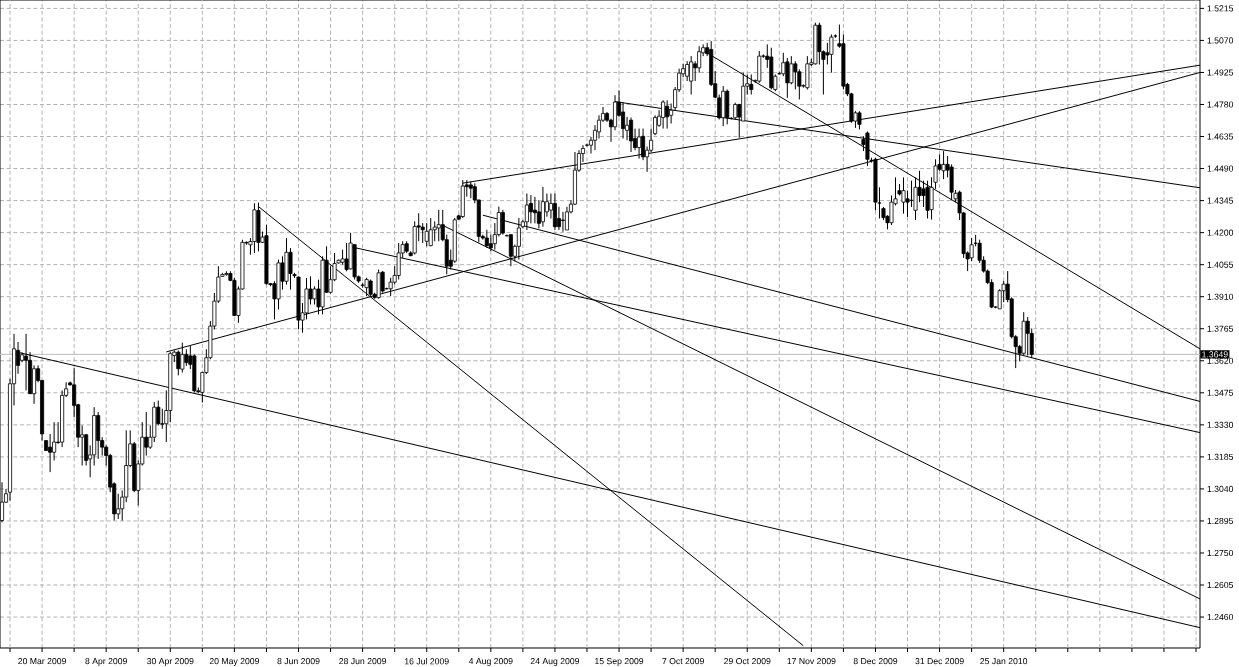  I want to click on x-tick-label: 15 Sep 2009, so click(619, 662).